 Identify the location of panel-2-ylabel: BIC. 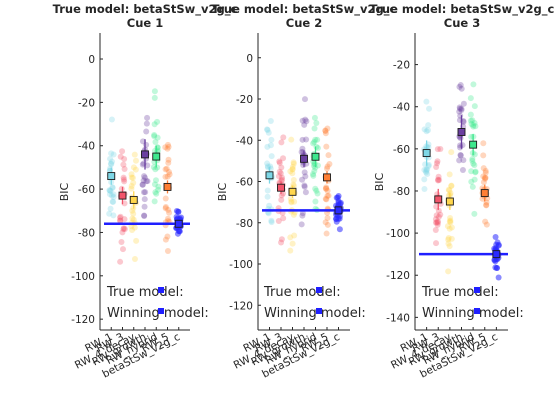
(222, 191).